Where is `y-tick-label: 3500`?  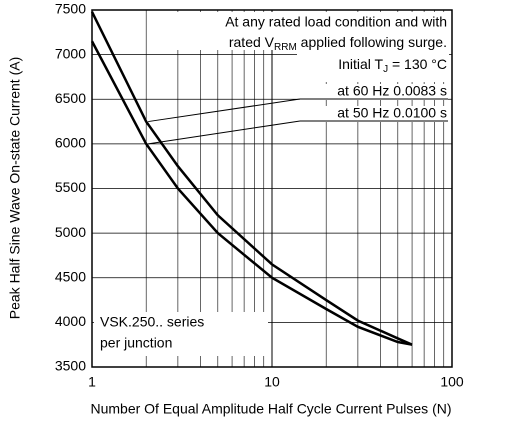 y-tick-label: 3500 is located at coordinates (70, 366).